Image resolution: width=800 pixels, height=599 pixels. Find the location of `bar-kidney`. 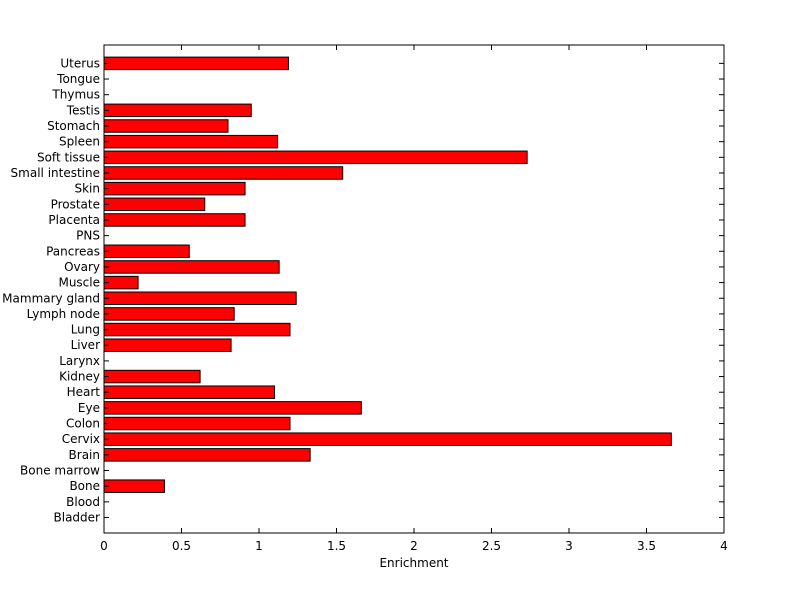

bar-kidney is located at coordinates (152, 376).